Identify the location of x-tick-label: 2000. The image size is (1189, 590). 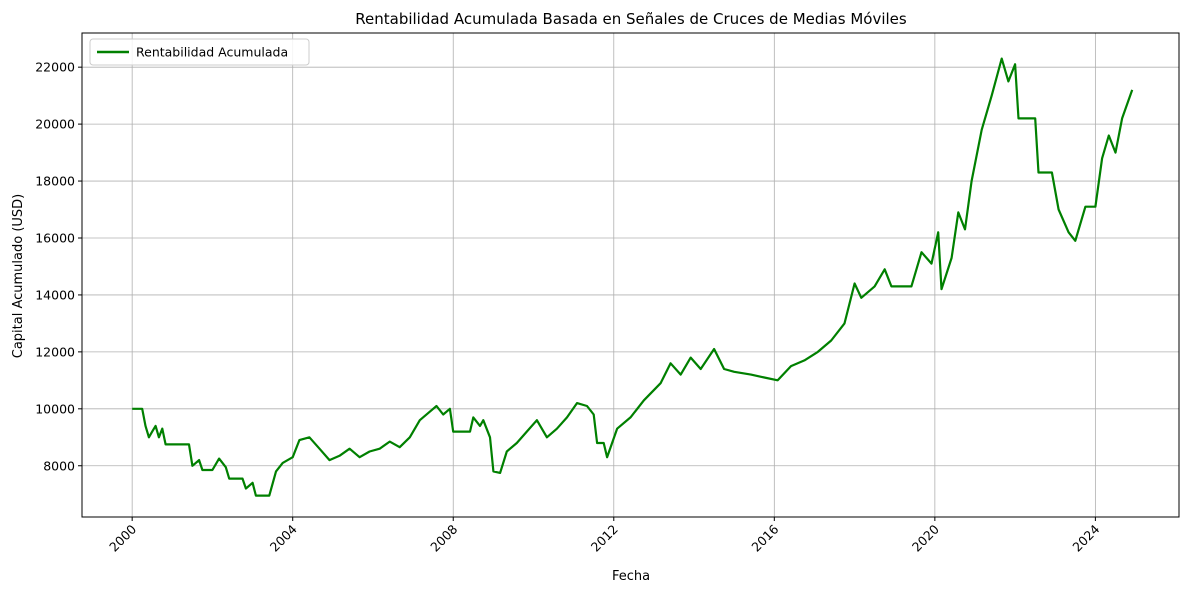
(122, 537).